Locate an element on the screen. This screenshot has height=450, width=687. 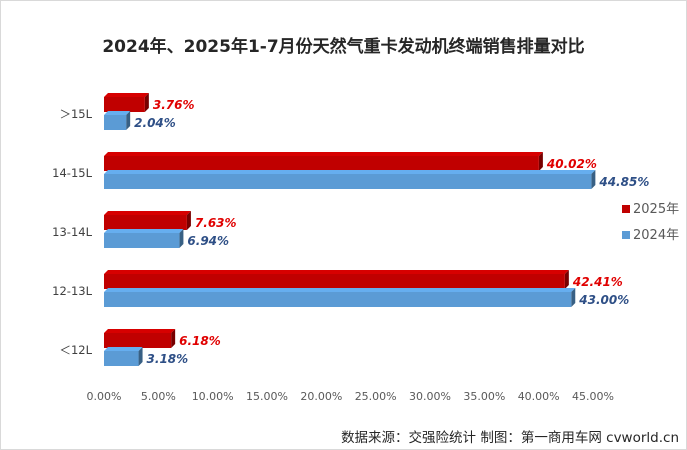
x-tick-label: 15.00% is located at coordinates (267, 396).